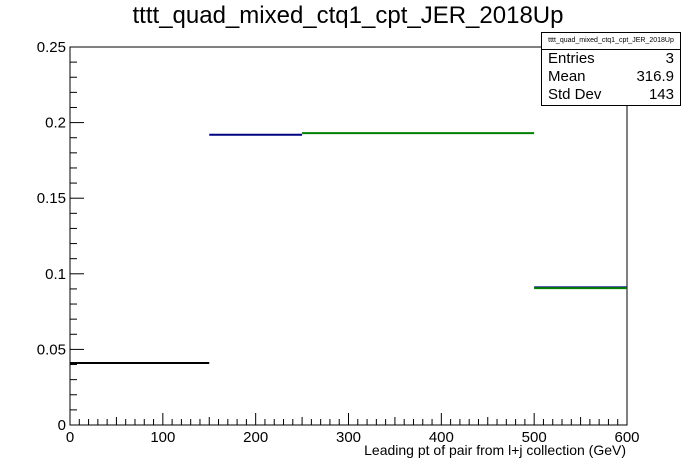  Describe the element at coordinates (51, 47) in the screenshot. I see `y-tick-label: 0.25` at that location.